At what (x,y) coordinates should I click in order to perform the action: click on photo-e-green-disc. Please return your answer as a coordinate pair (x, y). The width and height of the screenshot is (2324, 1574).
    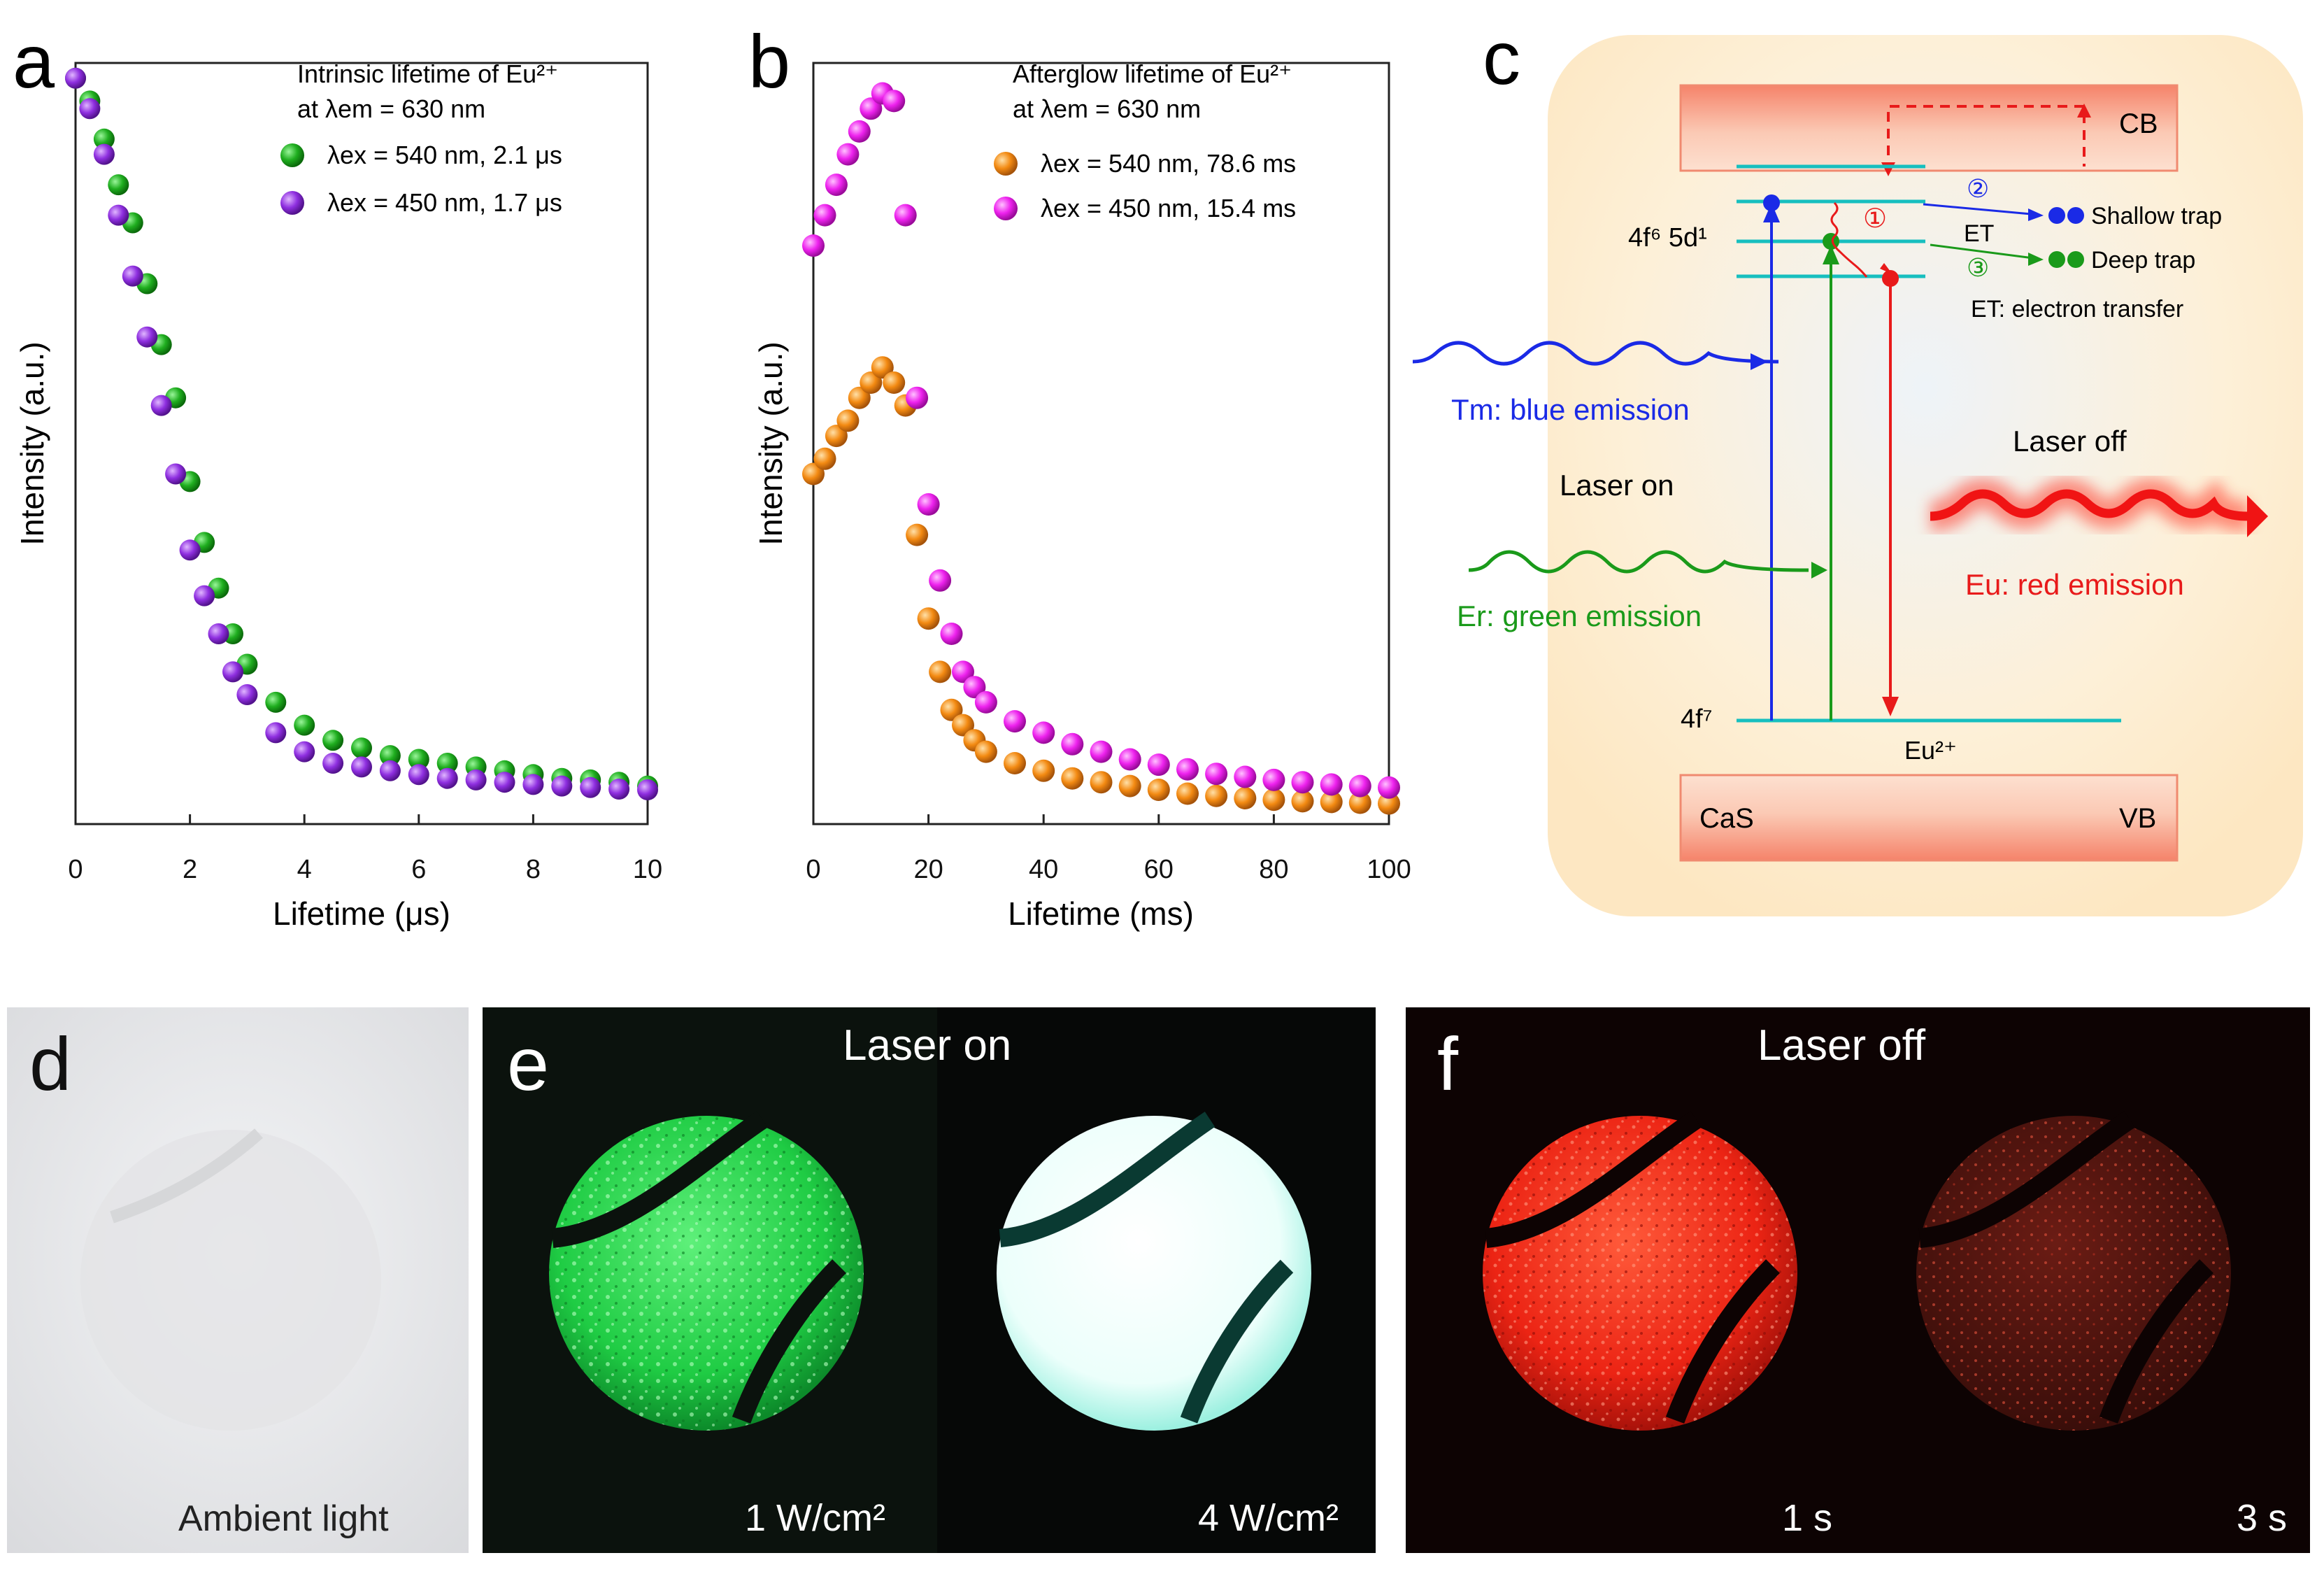
    Looking at the image, I should click on (706, 1271).